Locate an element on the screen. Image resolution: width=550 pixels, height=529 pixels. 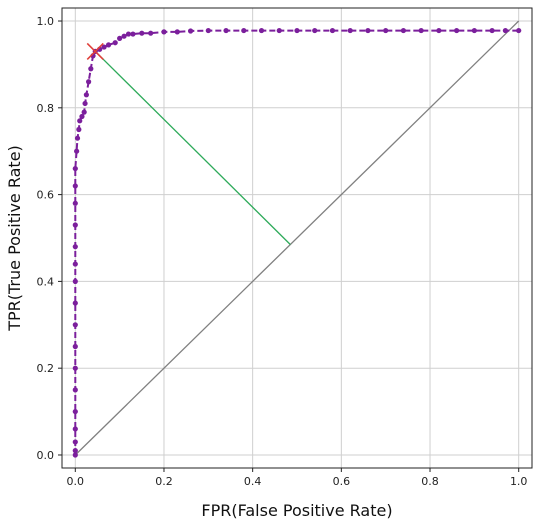
optimal-point-marker is located at coordinates (95, 51).